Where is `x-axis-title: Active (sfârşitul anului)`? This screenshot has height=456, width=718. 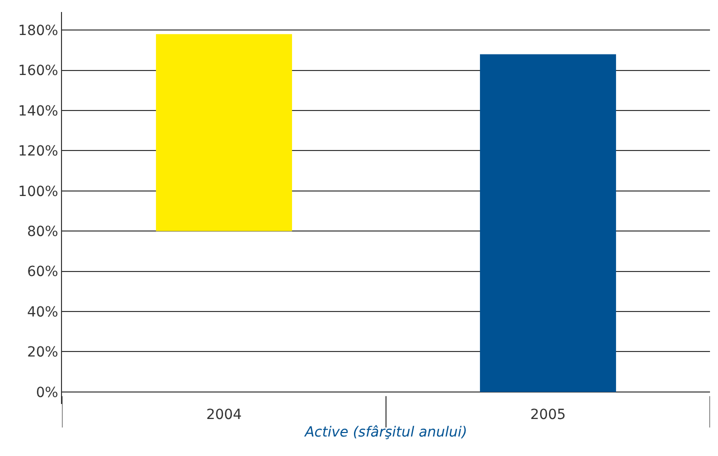
x-axis-title: Active (sfârşitul anului) is located at coordinates (386, 432).